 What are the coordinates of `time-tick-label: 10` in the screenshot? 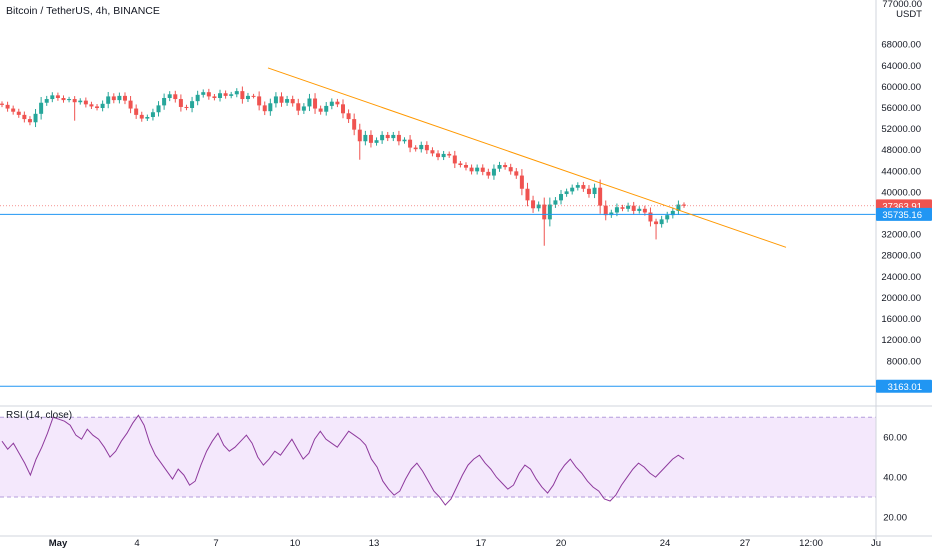 It's located at (295, 543).